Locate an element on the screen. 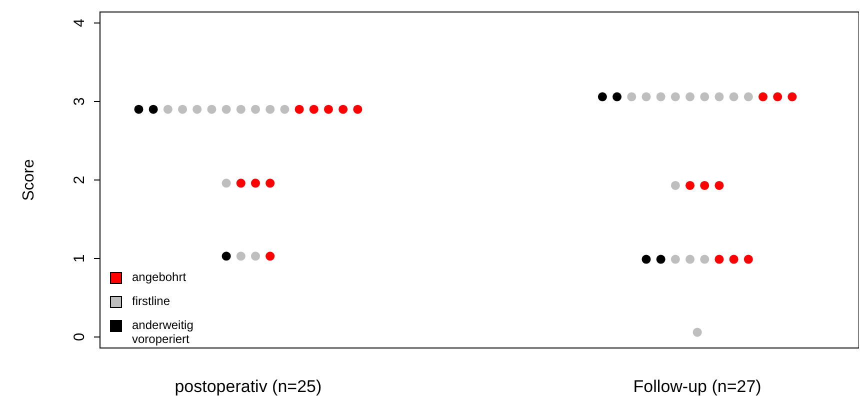 Image resolution: width=867 pixels, height=401 pixels. y-tick-label: 1 is located at coordinates (79, 258).